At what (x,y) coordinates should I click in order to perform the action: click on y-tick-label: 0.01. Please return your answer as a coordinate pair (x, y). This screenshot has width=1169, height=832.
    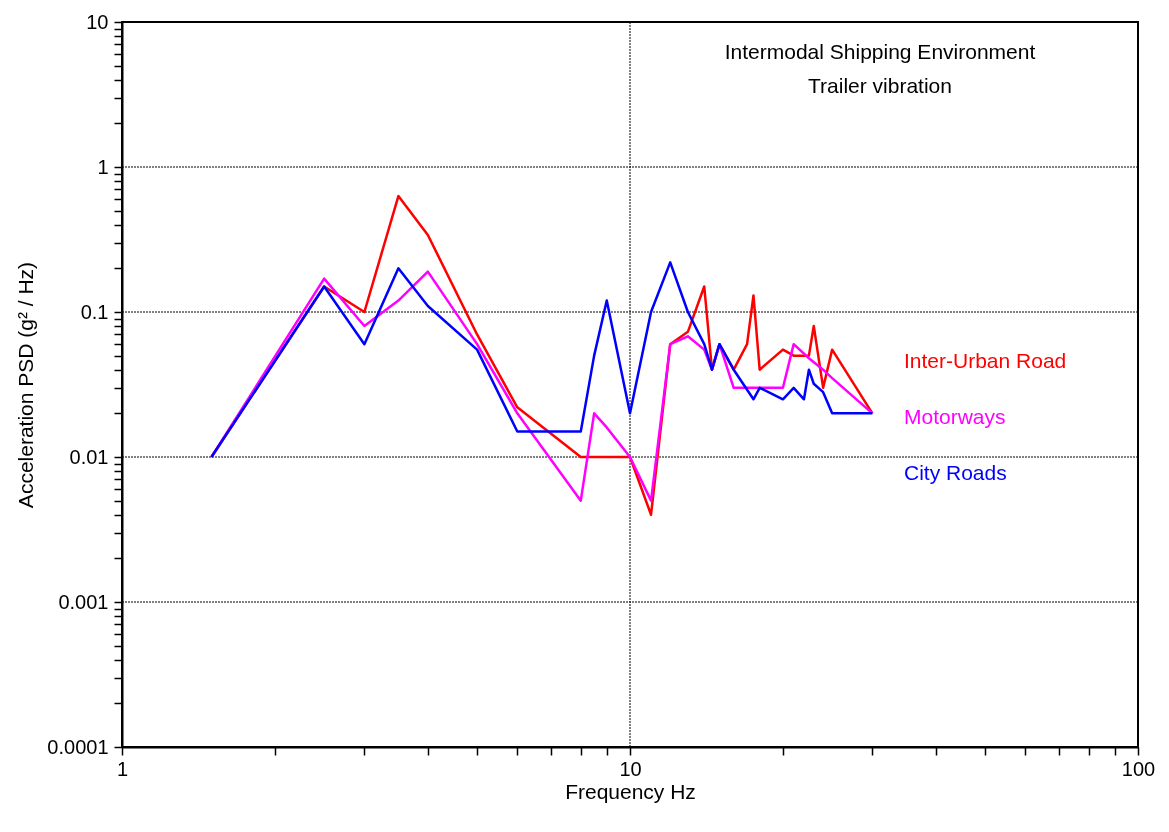
    Looking at the image, I should click on (89, 456).